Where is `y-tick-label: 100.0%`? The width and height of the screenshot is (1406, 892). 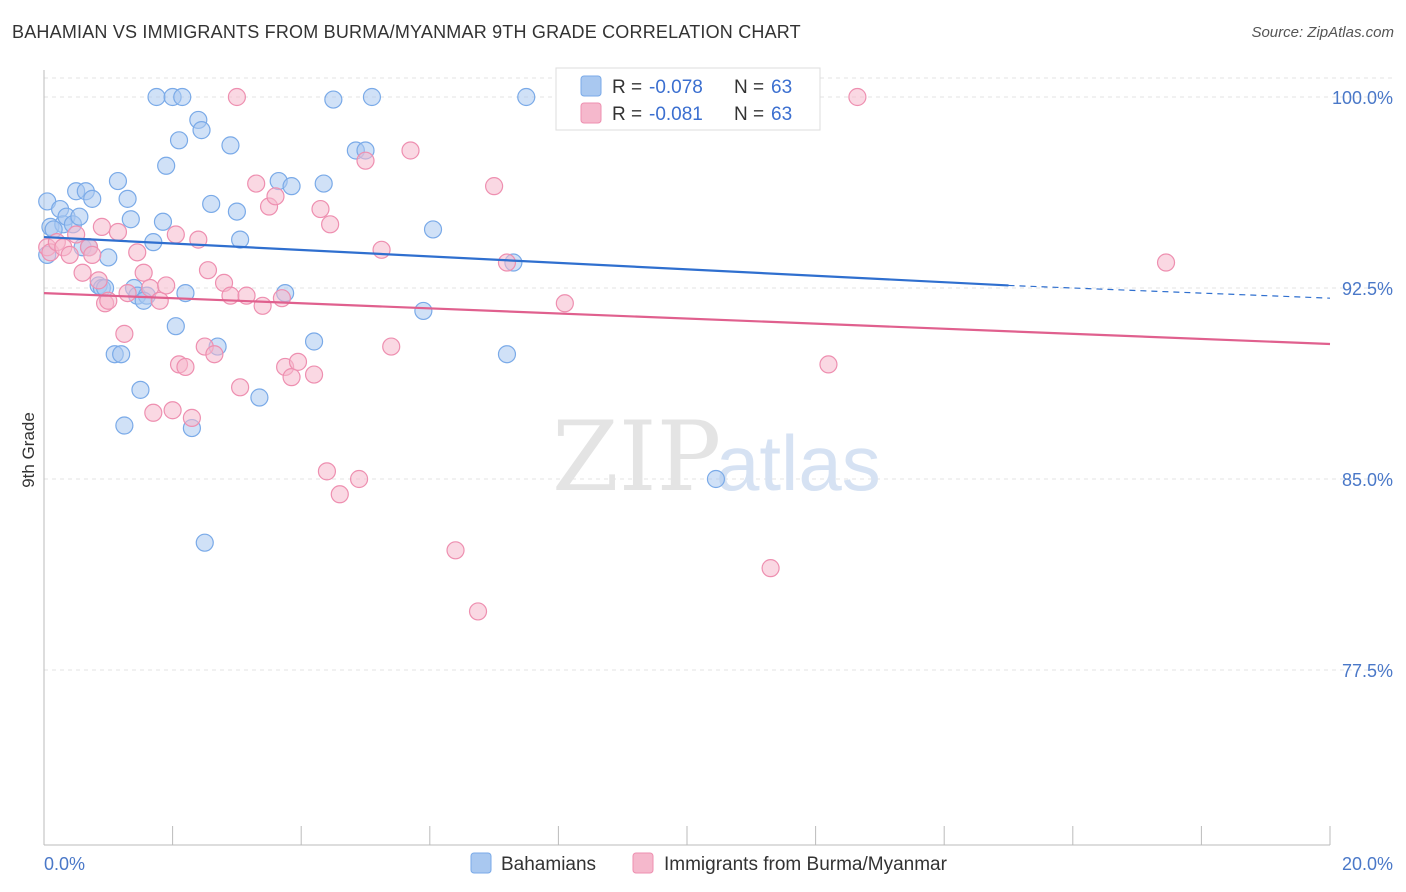
y-tick-label: 100.0% is located at coordinates (1362, 98).